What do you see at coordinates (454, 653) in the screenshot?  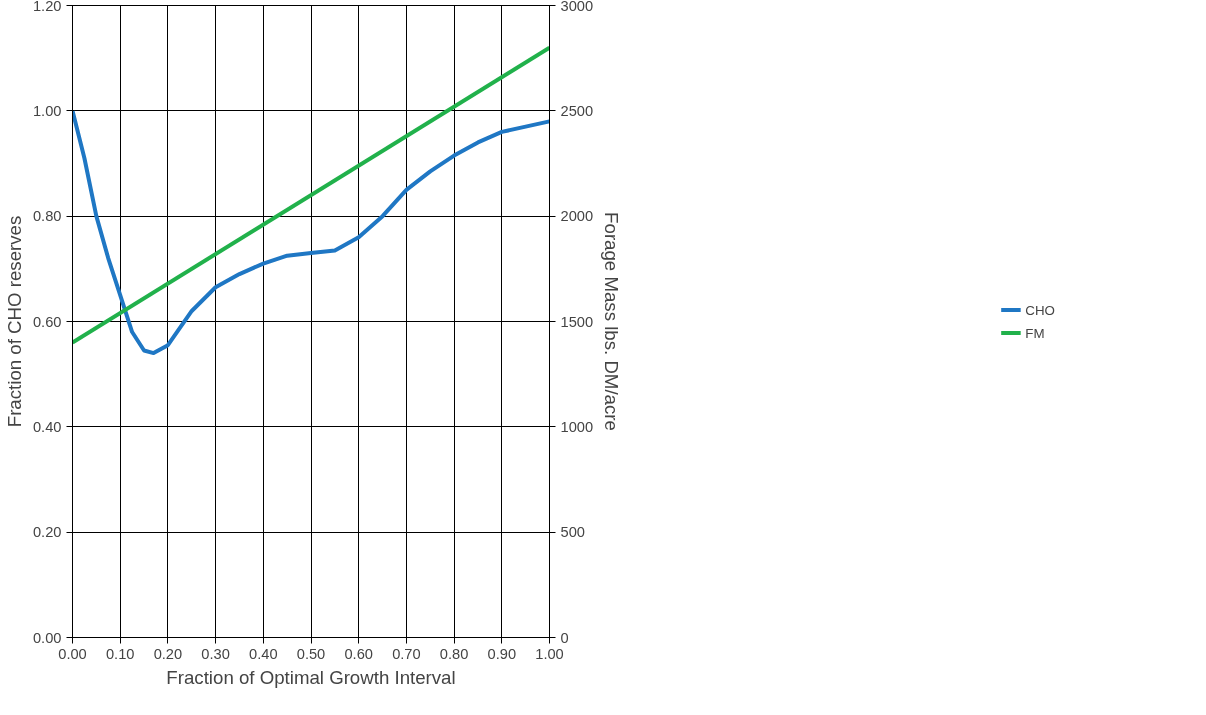 I see `x-tick-label: 0.80` at bounding box center [454, 653].